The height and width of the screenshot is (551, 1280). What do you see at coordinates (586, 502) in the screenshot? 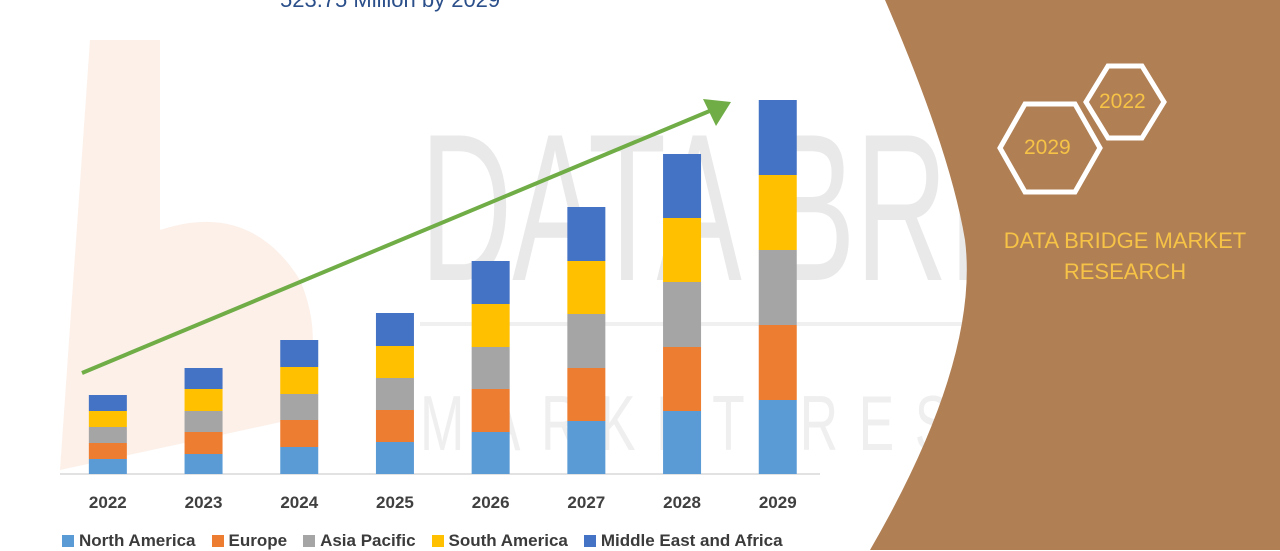
I see `x-tick-label: 2027` at bounding box center [586, 502].